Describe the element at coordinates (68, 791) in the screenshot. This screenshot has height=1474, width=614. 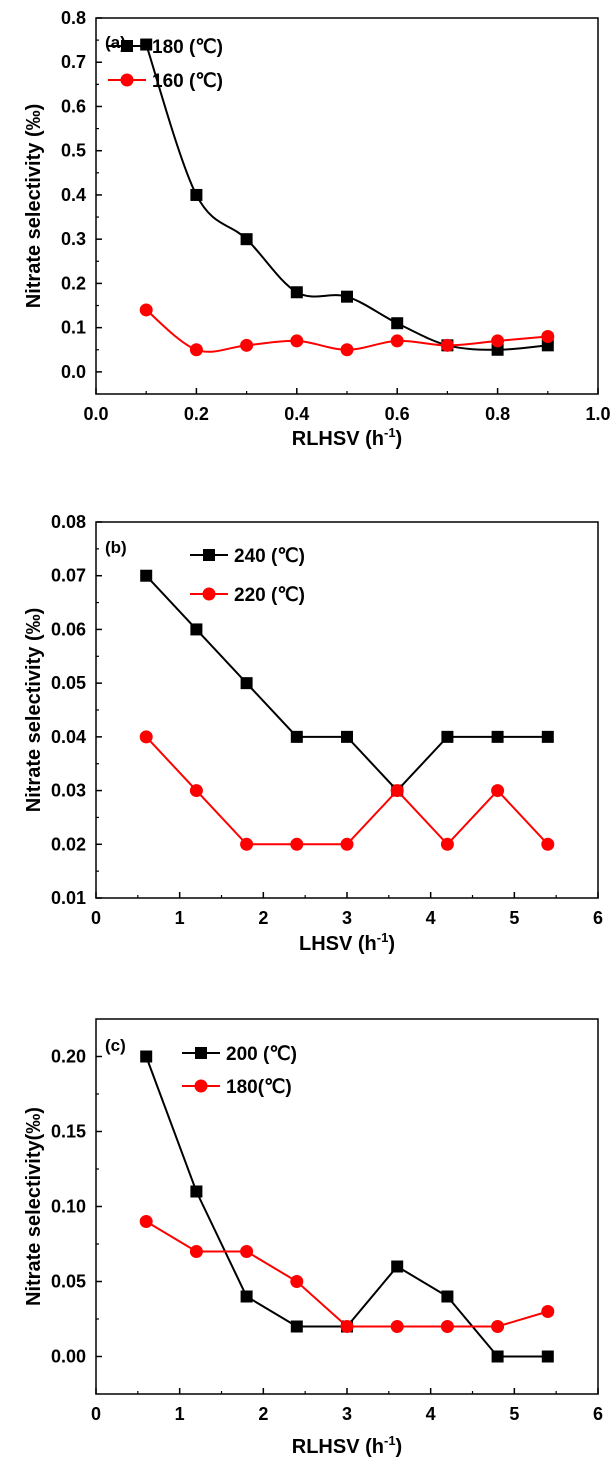
I see `y-tick-label: 0.03` at that location.